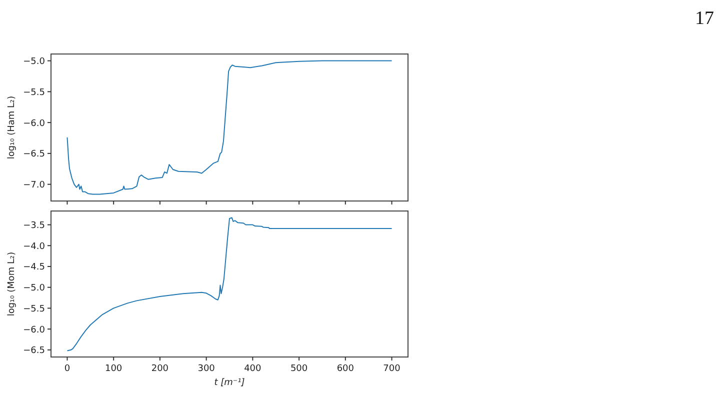 This screenshot has width=721, height=419. Describe the element at coordinates (34, 225) in the screenshot. I see `y-tick-label: −3.5` at that location.